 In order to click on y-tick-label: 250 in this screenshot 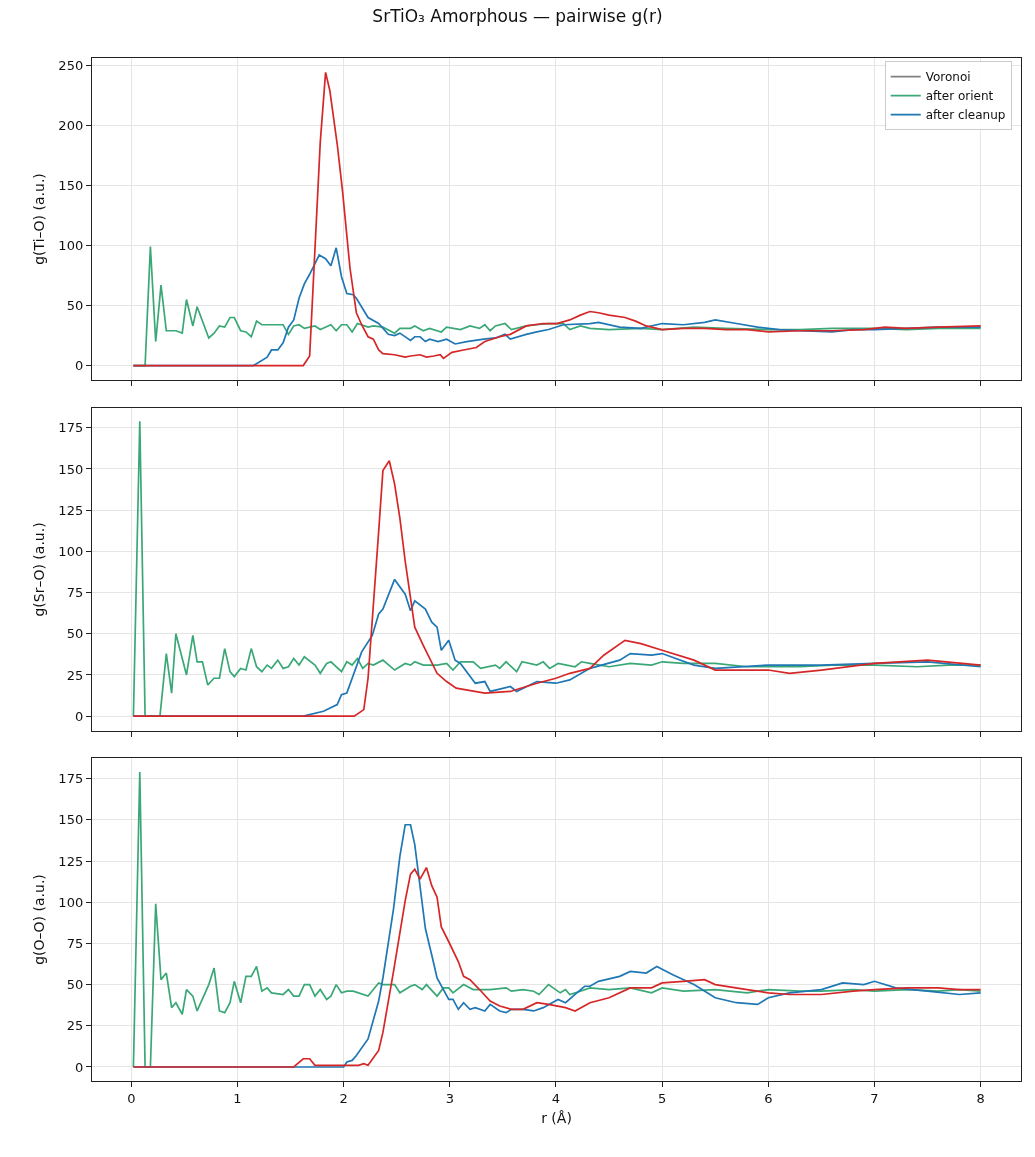, I will do `click(71, 65)`.